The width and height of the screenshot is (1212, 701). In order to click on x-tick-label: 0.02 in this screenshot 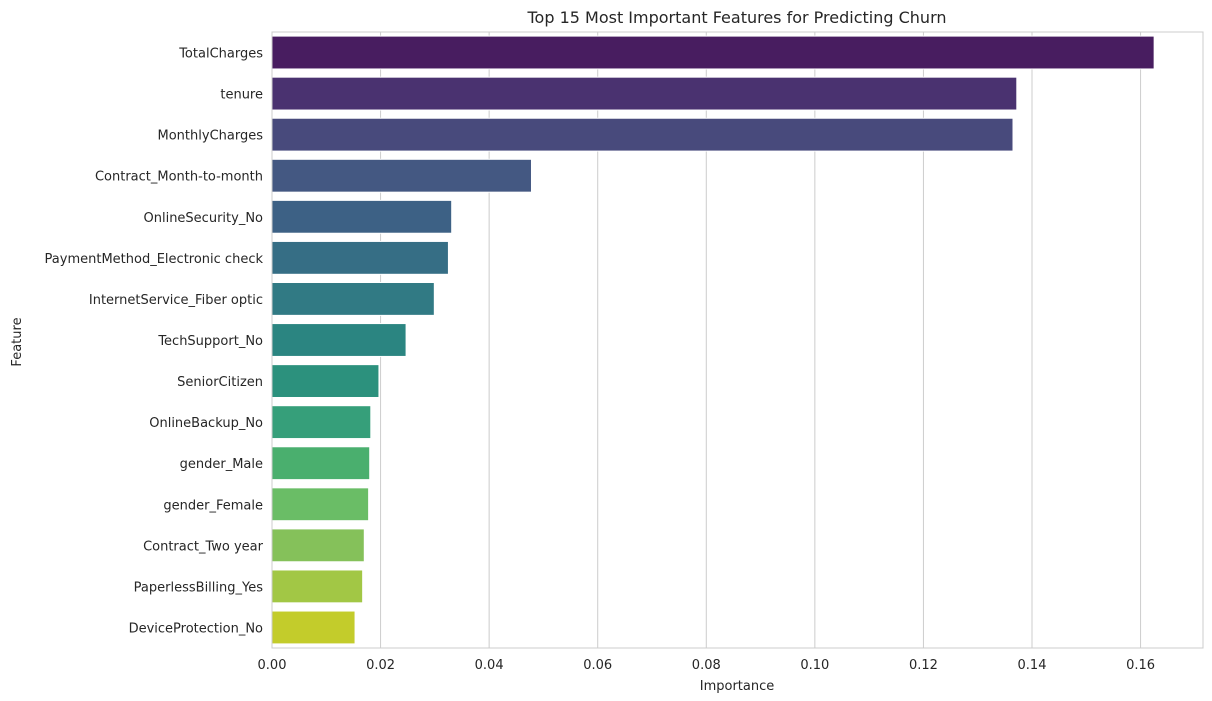, I will do `click(380, 665)`.